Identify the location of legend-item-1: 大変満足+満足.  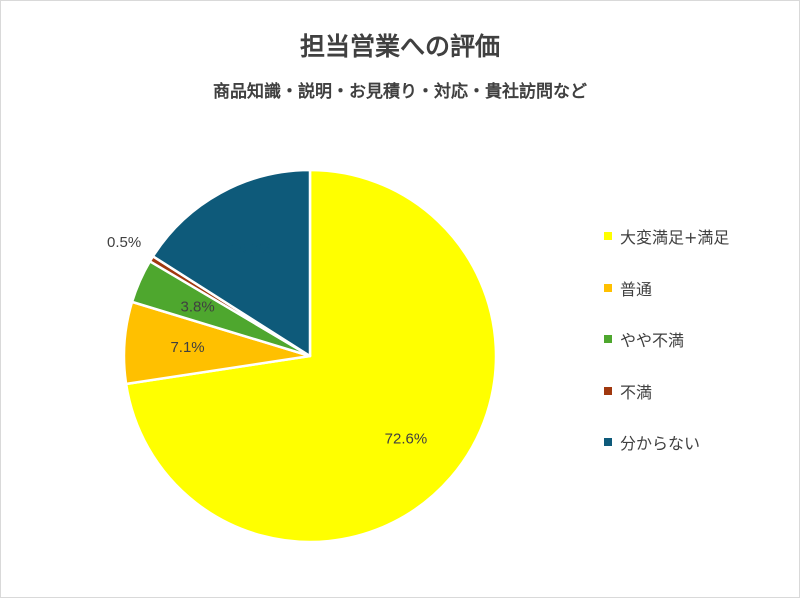
(666, 236).